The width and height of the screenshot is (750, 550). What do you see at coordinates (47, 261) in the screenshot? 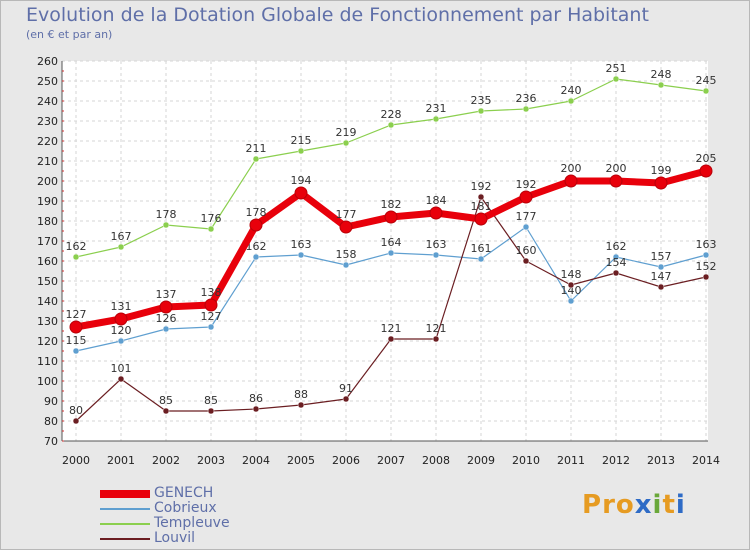
I see `y-tick-label: 160` at bounding box center [47, 261].